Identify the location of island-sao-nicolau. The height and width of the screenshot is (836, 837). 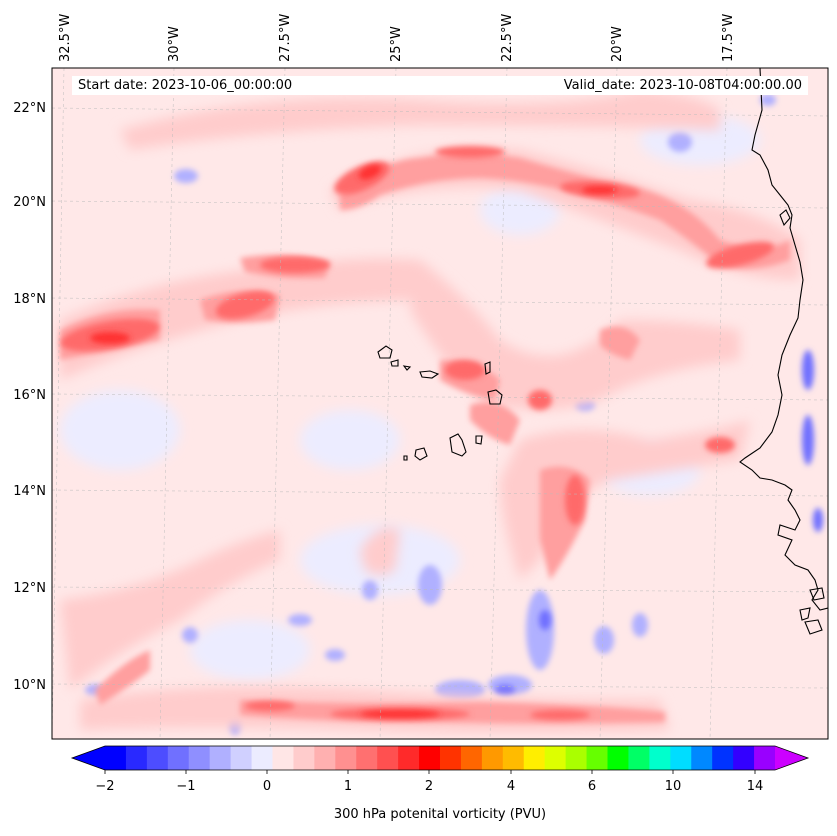
(429, 374).